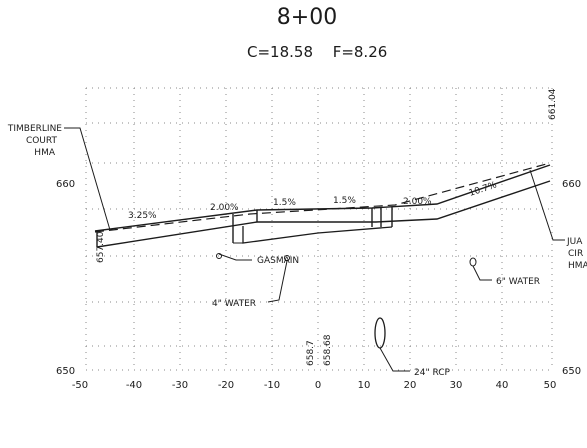  Describe the element at coordinates (456, 385) in the screenshot. I see `x-tick: 30` at that location.